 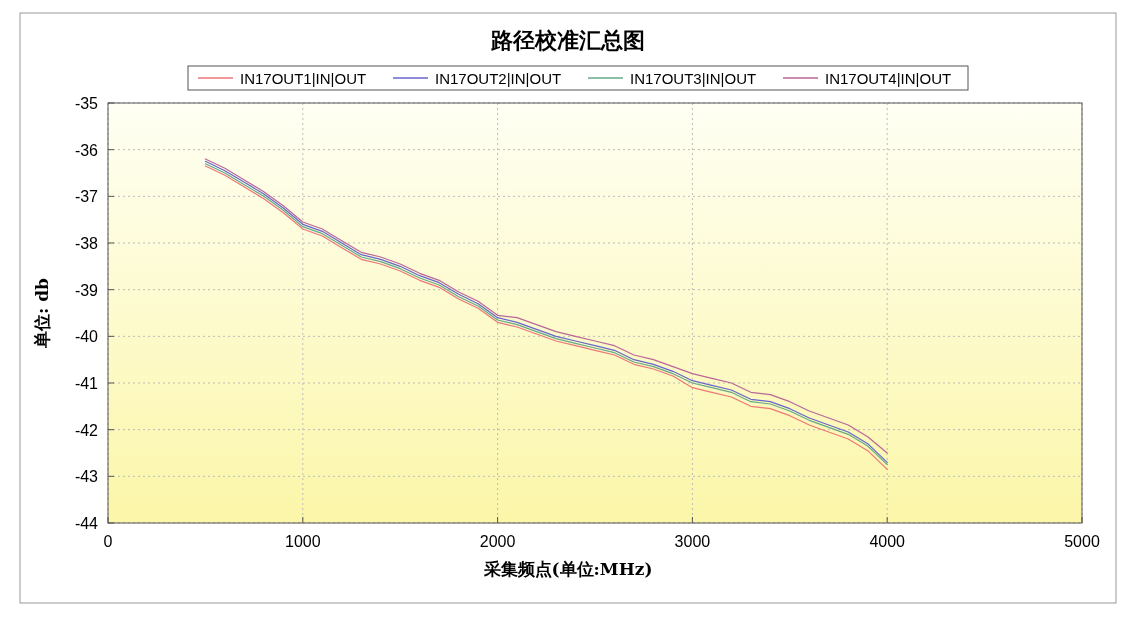 What do you see at coordinates (86, 290) in the screenshot?
I see `y-tick-label: -39` at bounding box center [86, 290].